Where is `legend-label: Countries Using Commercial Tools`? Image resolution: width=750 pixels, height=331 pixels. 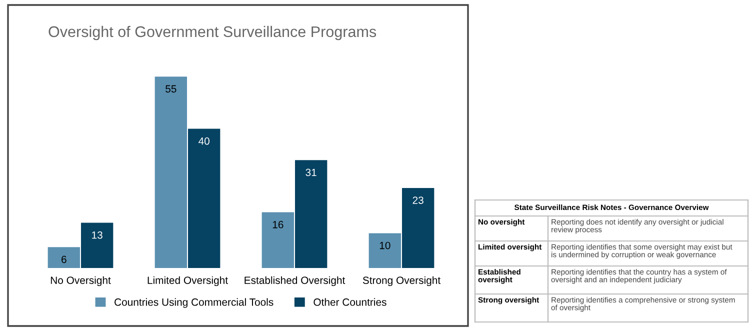
legend-label: Countries Using Commercial Tools is located at coordinates (194, 303).